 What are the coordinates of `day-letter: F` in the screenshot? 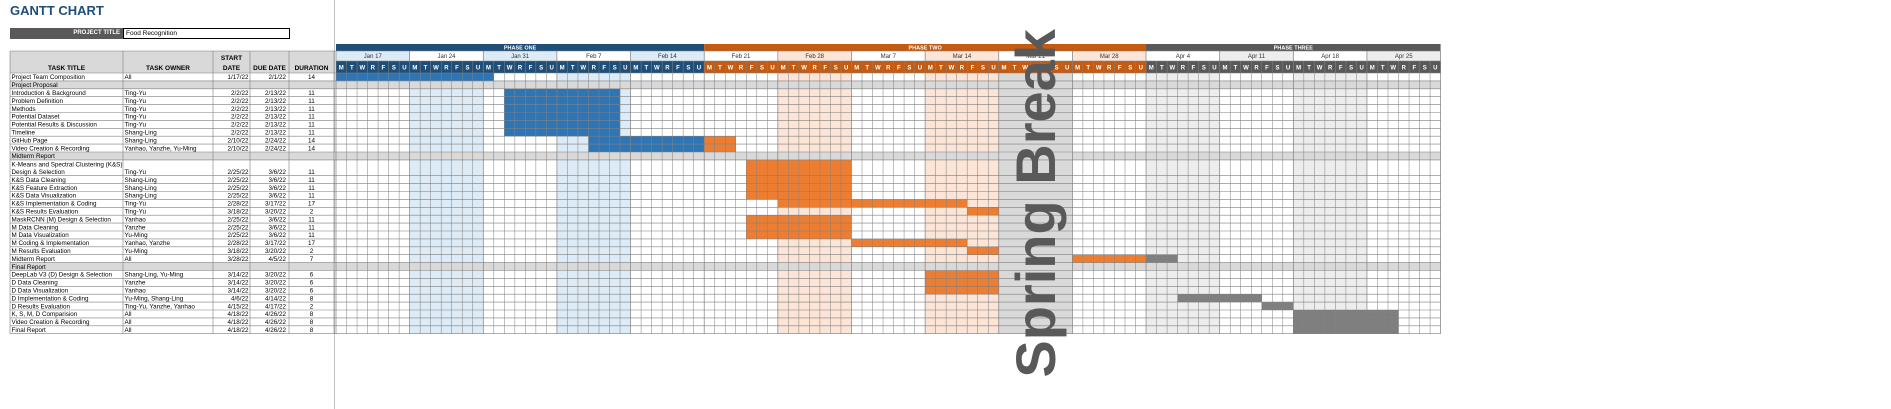 It's located at (752, 69).